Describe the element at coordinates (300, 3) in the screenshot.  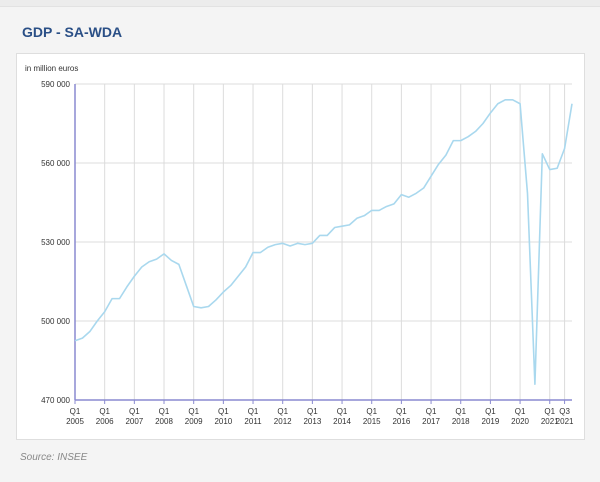
I see `top-rule` at that location.